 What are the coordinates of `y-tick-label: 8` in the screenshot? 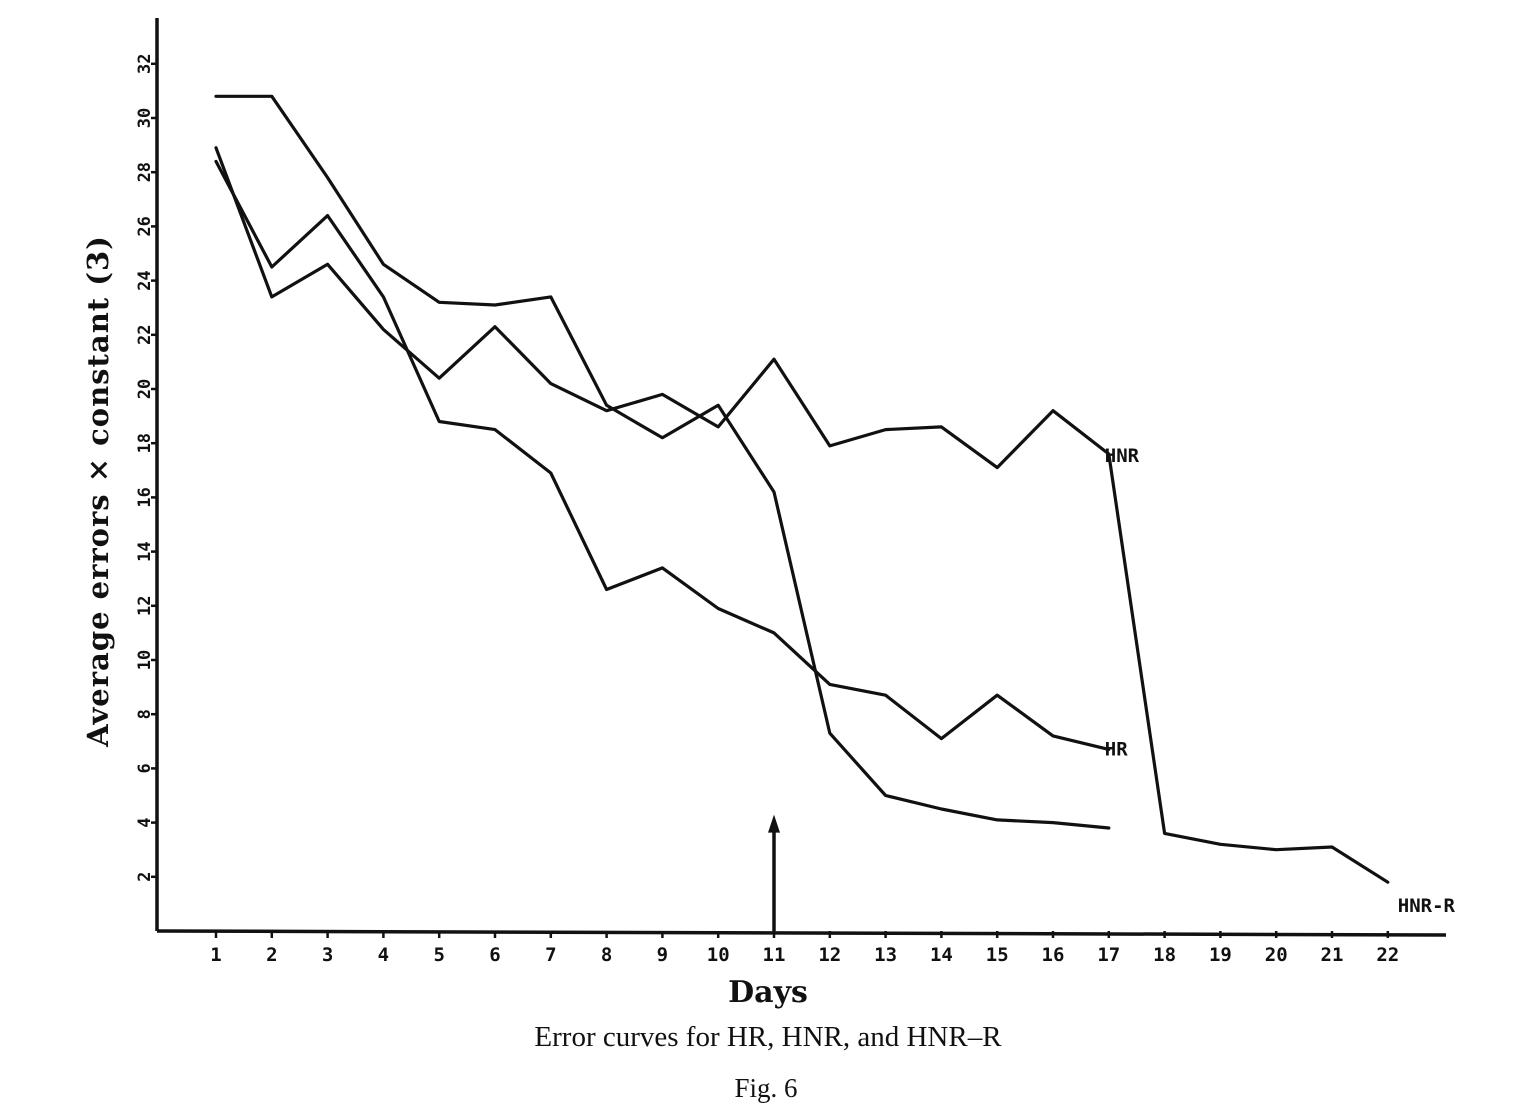 It's located at (145, 714).